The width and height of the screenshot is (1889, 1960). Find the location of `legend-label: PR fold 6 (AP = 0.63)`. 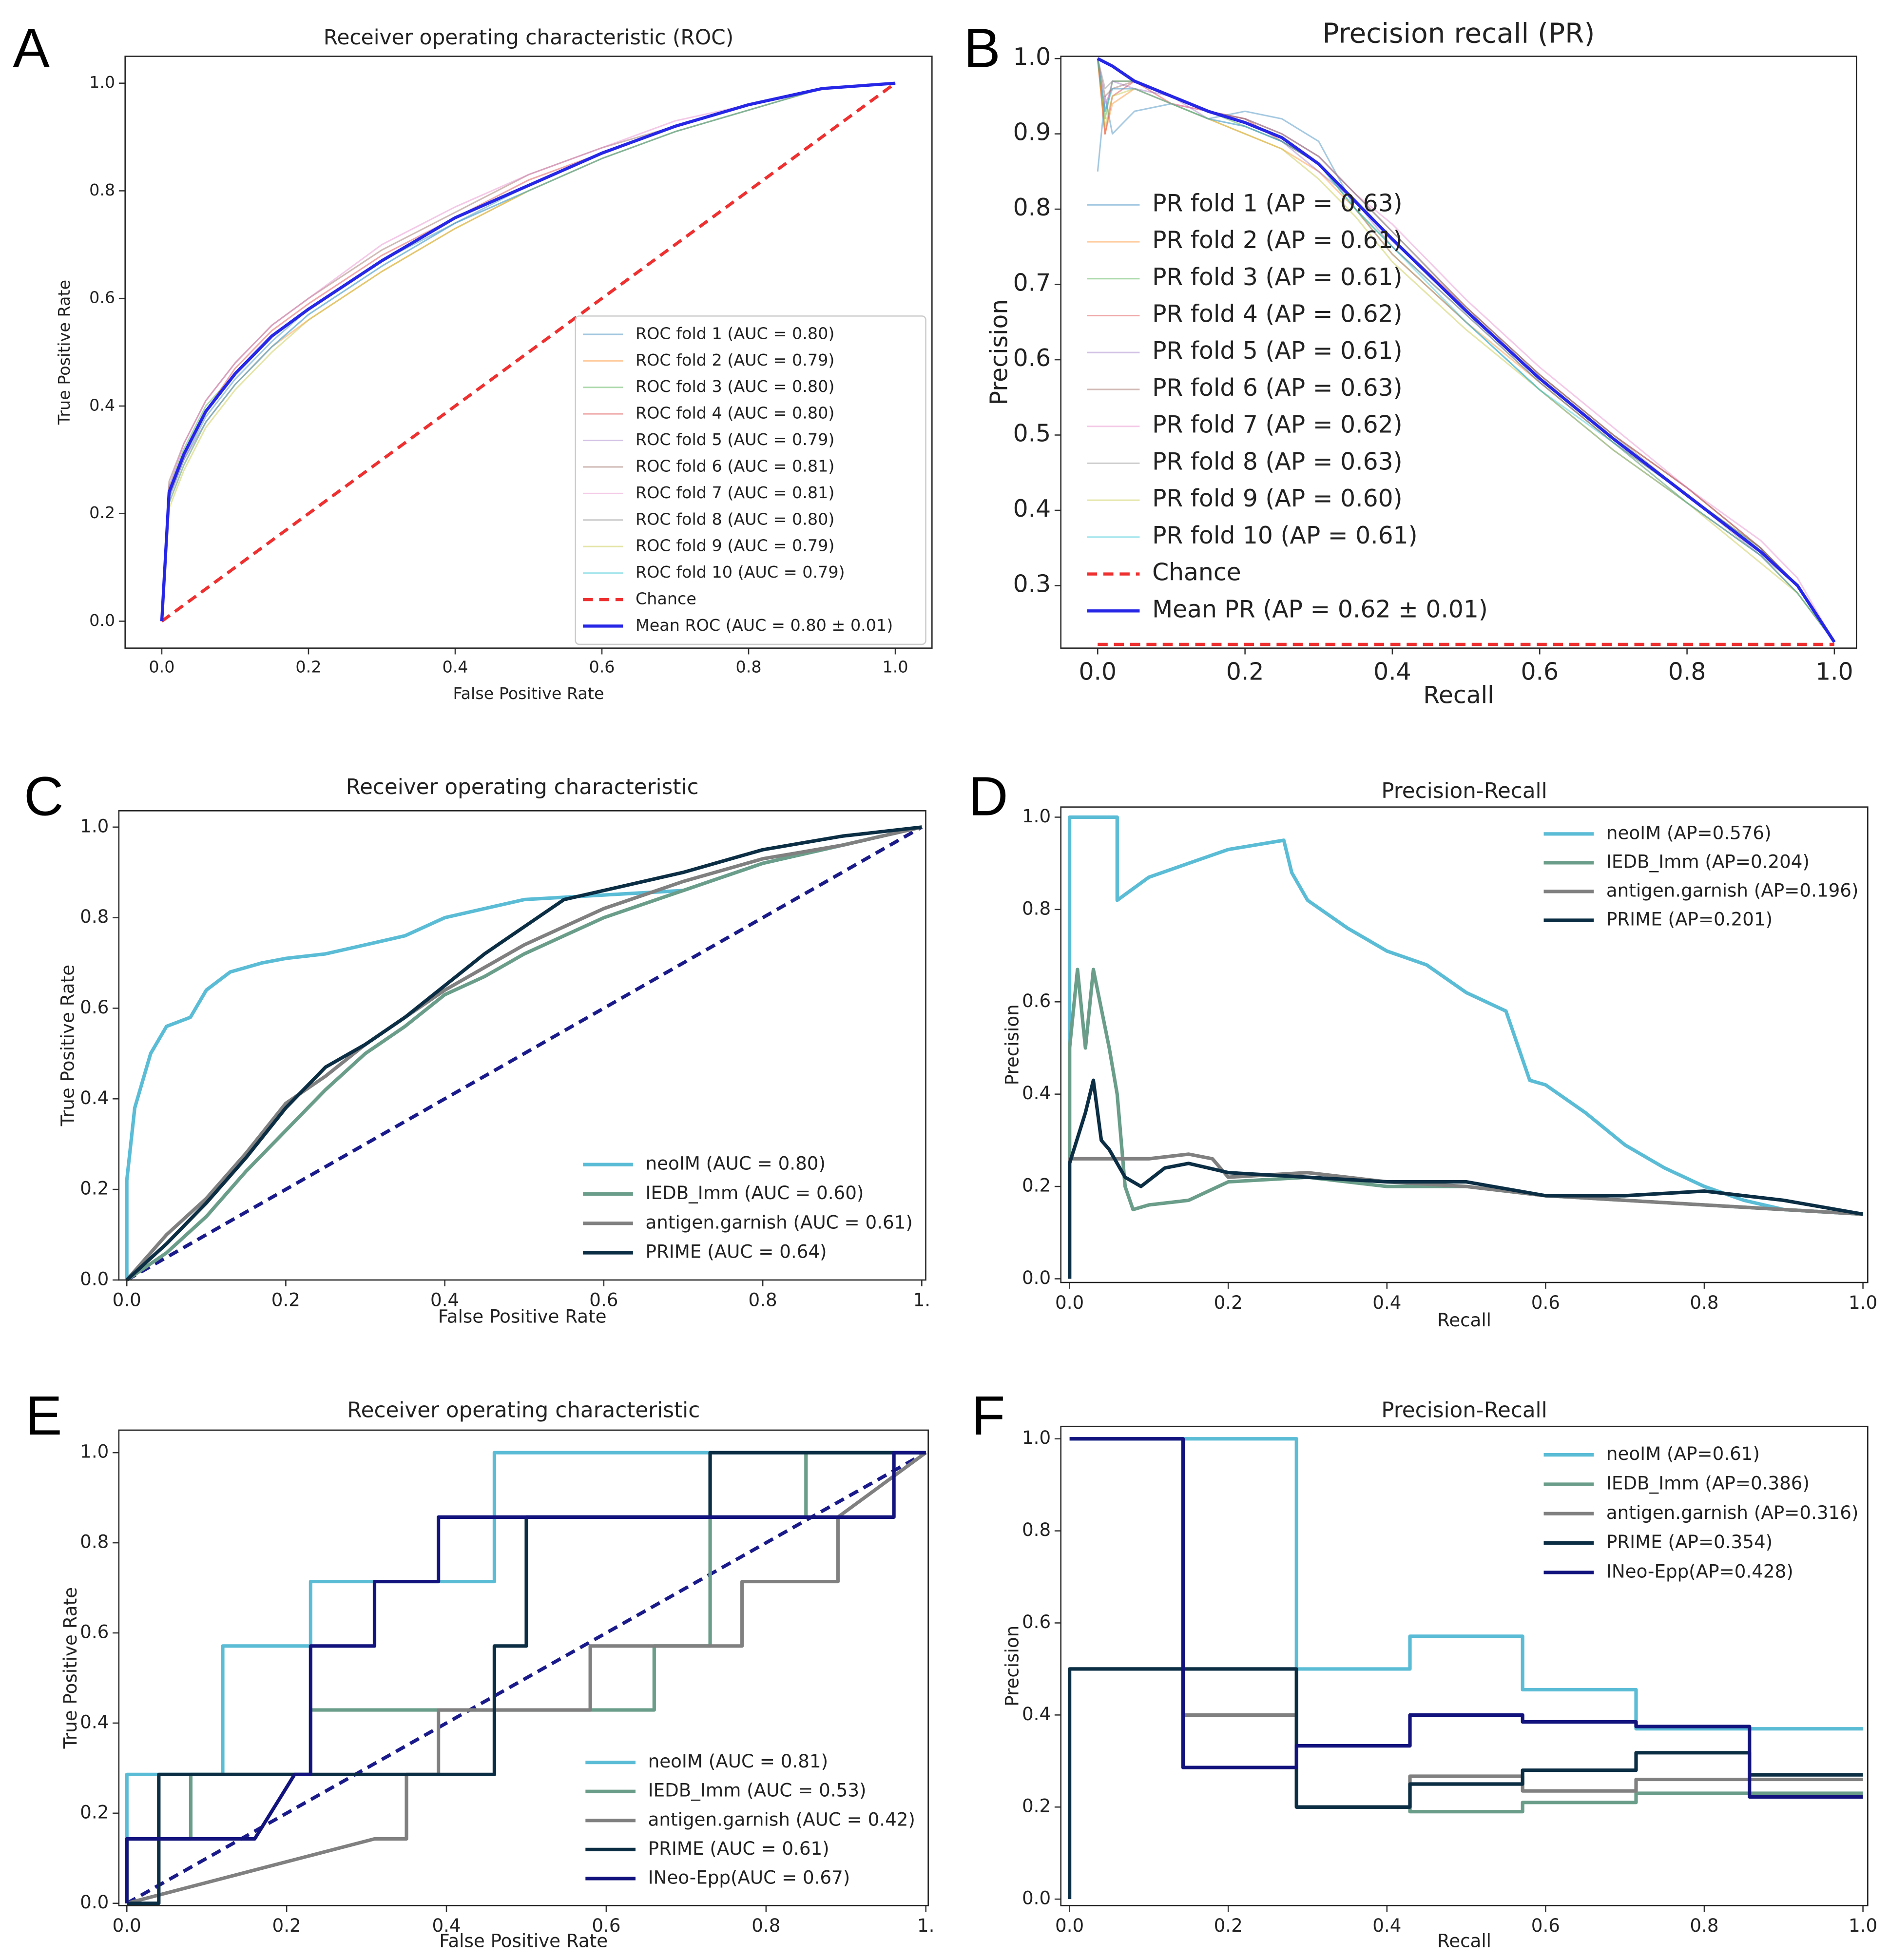

legend-label: PR fold 6 (AP = 0.63) is located at coordinates (1277, 388).